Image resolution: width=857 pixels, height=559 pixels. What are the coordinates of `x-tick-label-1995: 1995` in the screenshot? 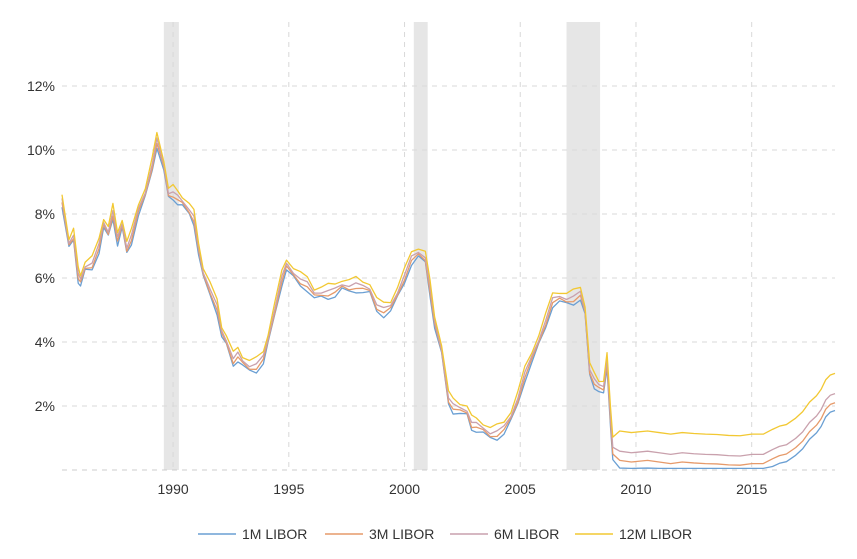 It's located at (288, 489).